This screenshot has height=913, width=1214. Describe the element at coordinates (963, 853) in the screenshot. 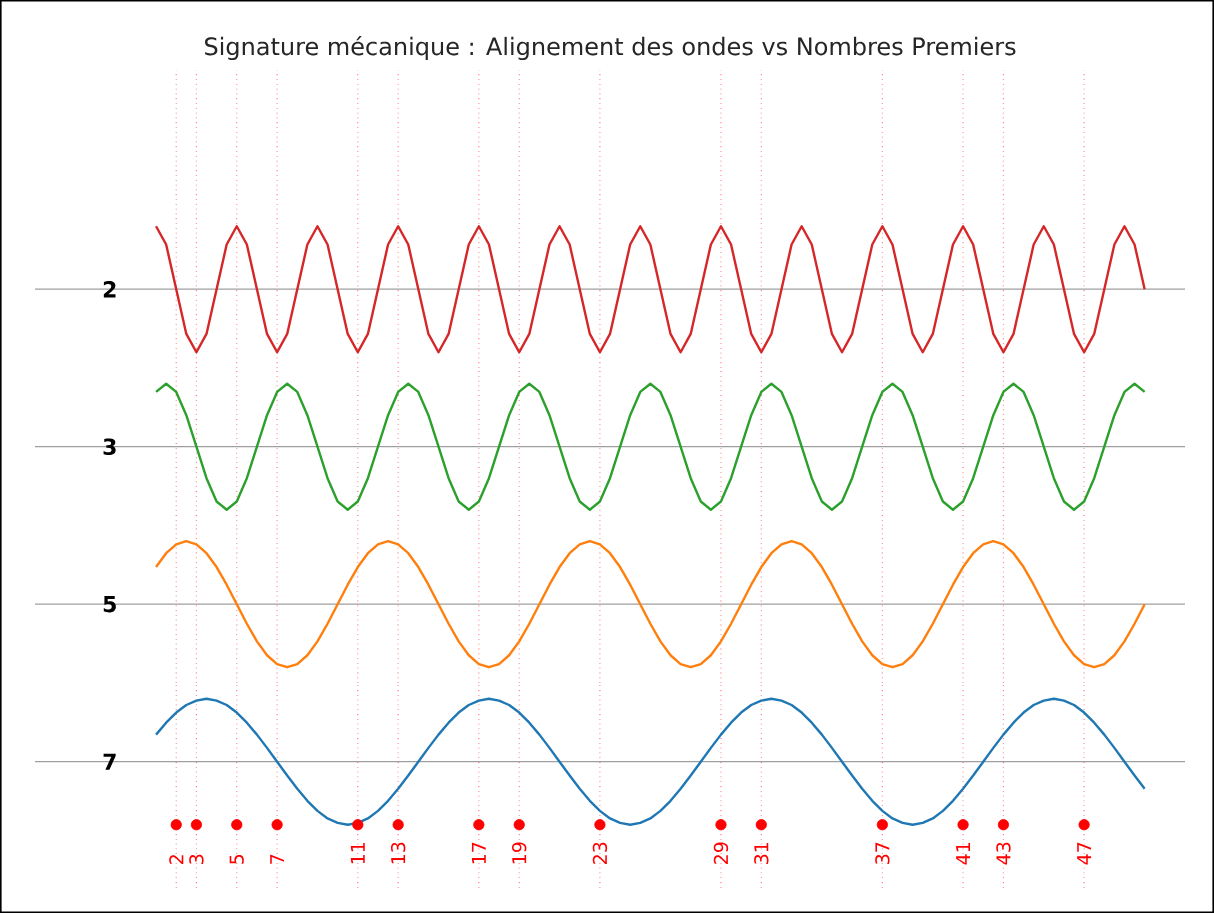

I see `x-tick-label: 41` at that location.